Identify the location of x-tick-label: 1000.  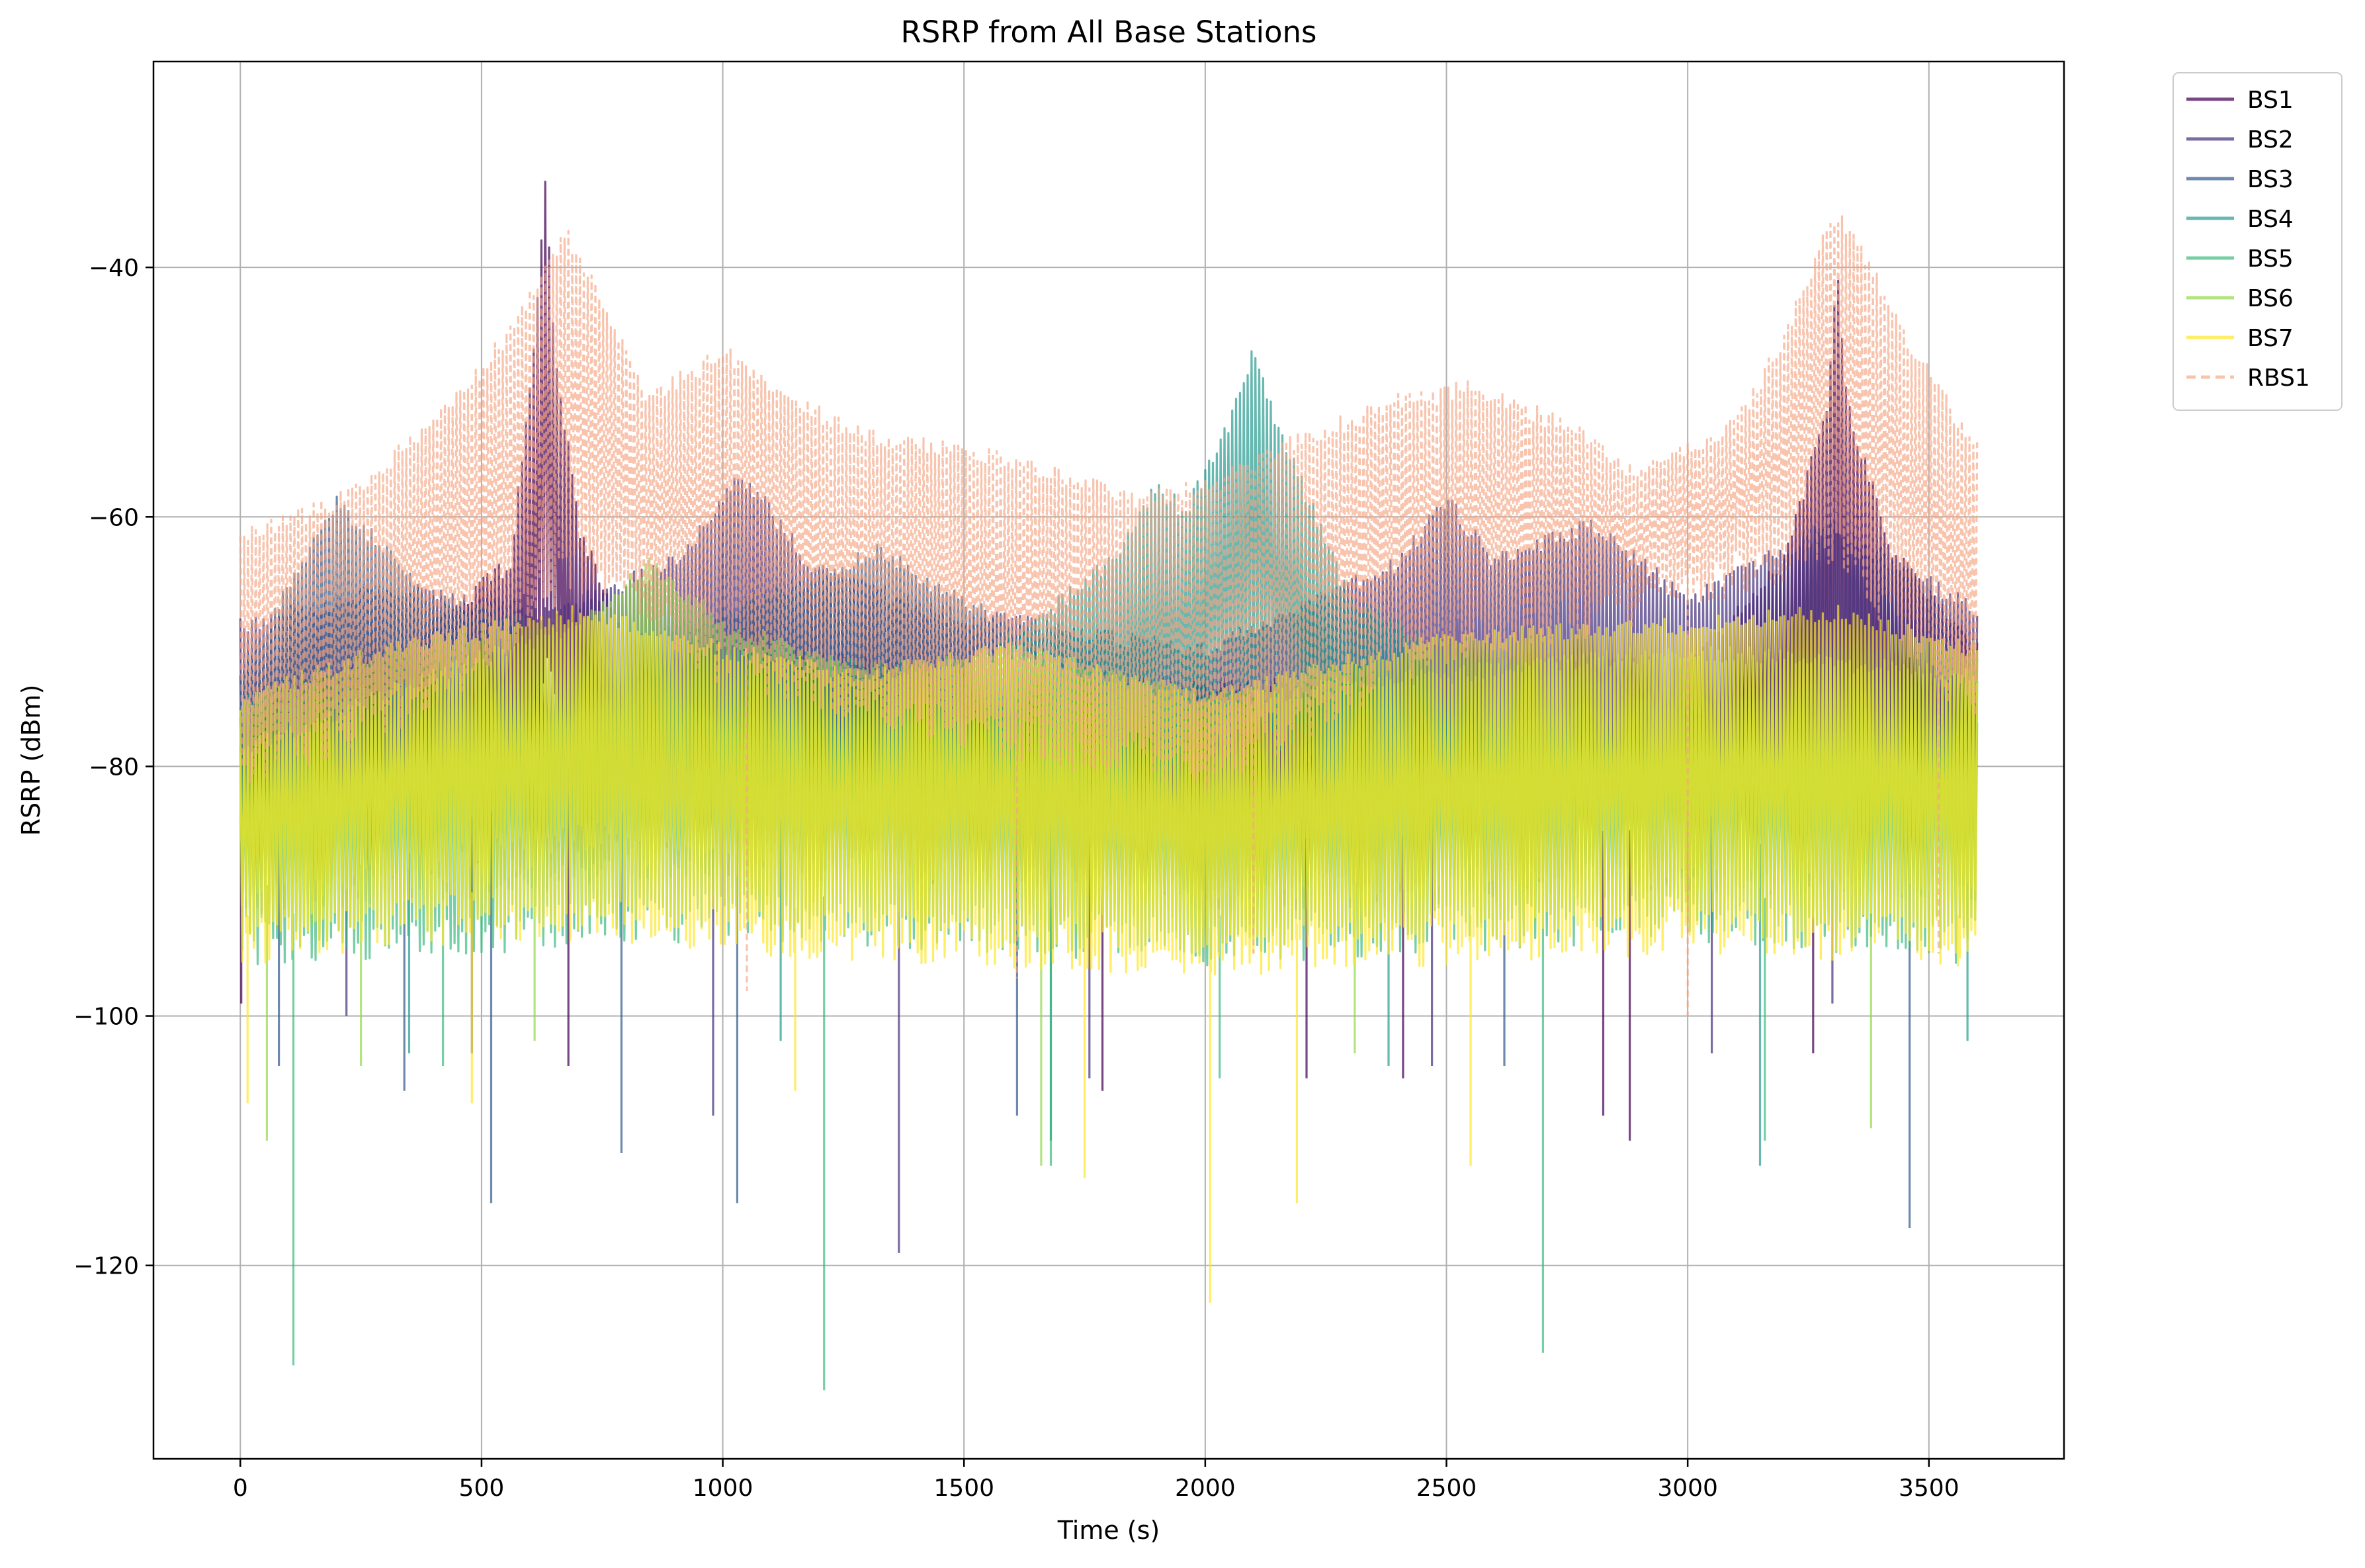
(723, 1489).